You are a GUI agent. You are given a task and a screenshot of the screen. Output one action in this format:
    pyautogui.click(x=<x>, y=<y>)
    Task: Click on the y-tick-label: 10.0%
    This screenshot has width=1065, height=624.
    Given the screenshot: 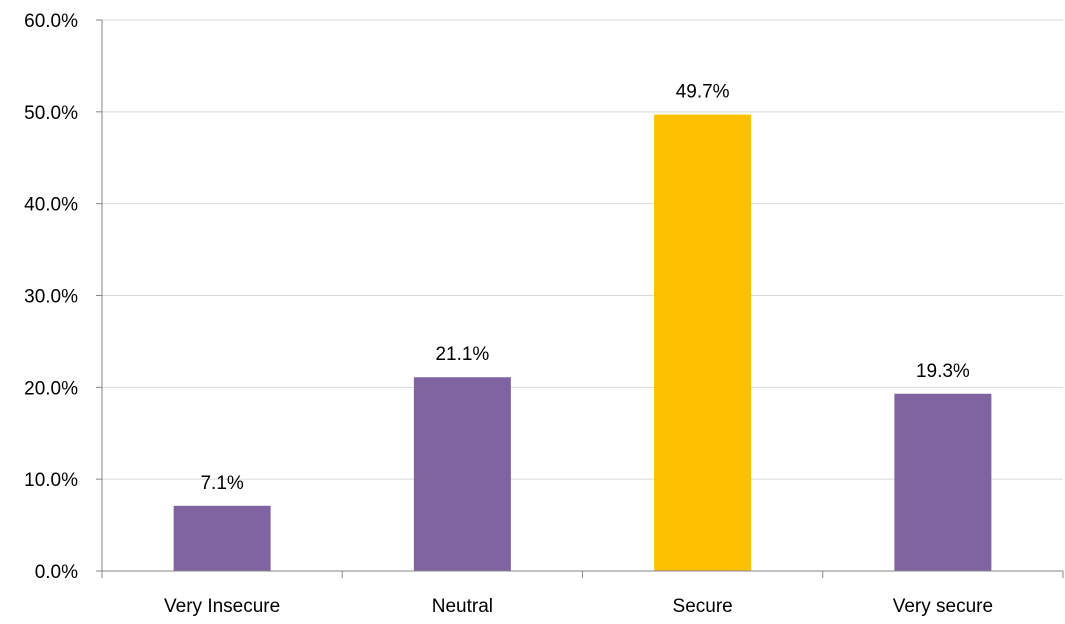 What is the action you would take?
    pyautogui.click(x=51, y=480)
    